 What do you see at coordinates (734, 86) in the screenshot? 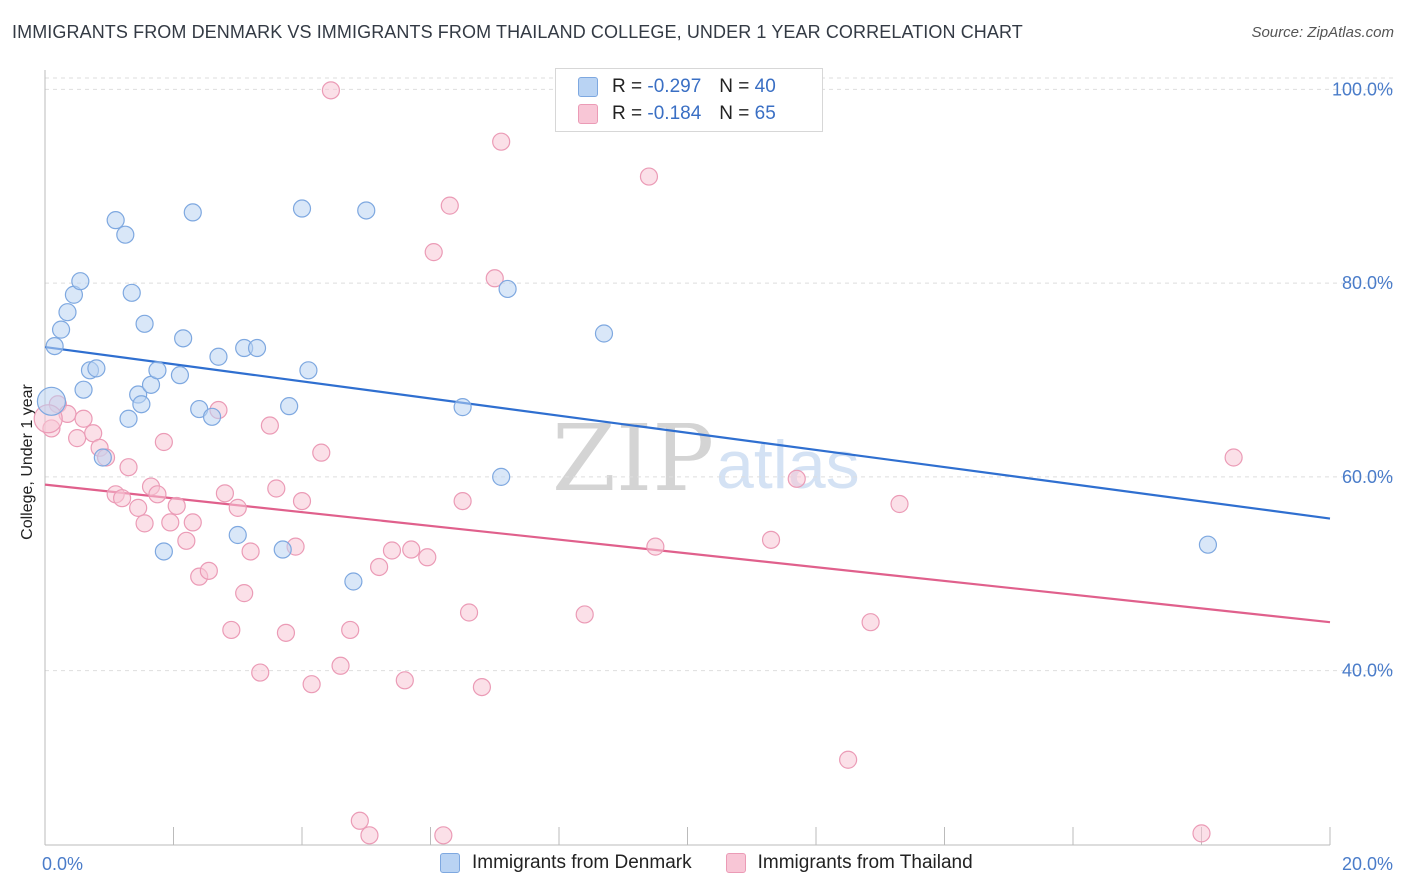
I see `legend-n-label: N =` at bounding box center [734, 86].